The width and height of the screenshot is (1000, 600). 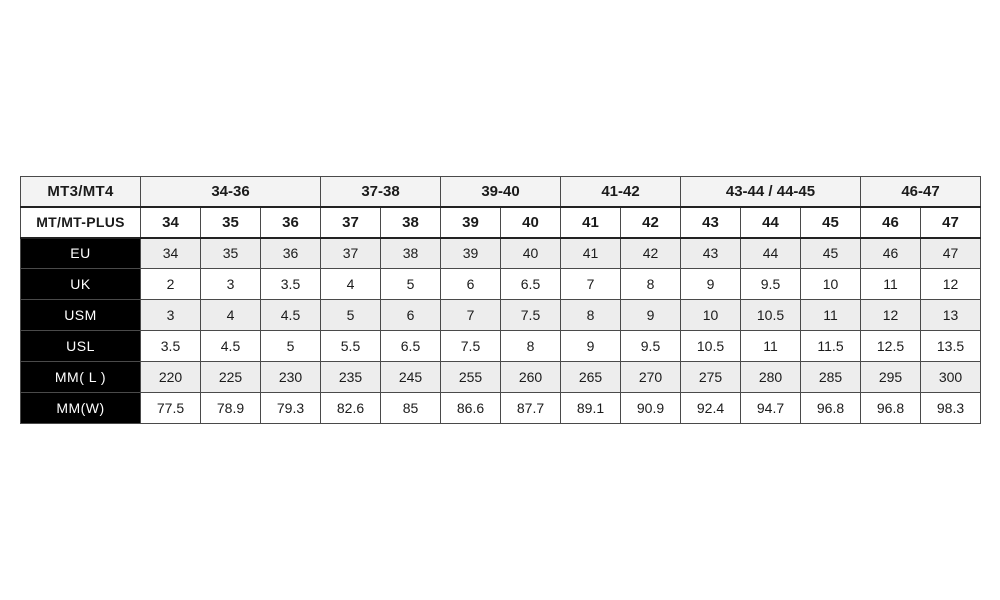 What do you see at coordinates (230, 192) in the screenshot?
I see `size-group-header: 34-36` at bounding box center [230, 192].